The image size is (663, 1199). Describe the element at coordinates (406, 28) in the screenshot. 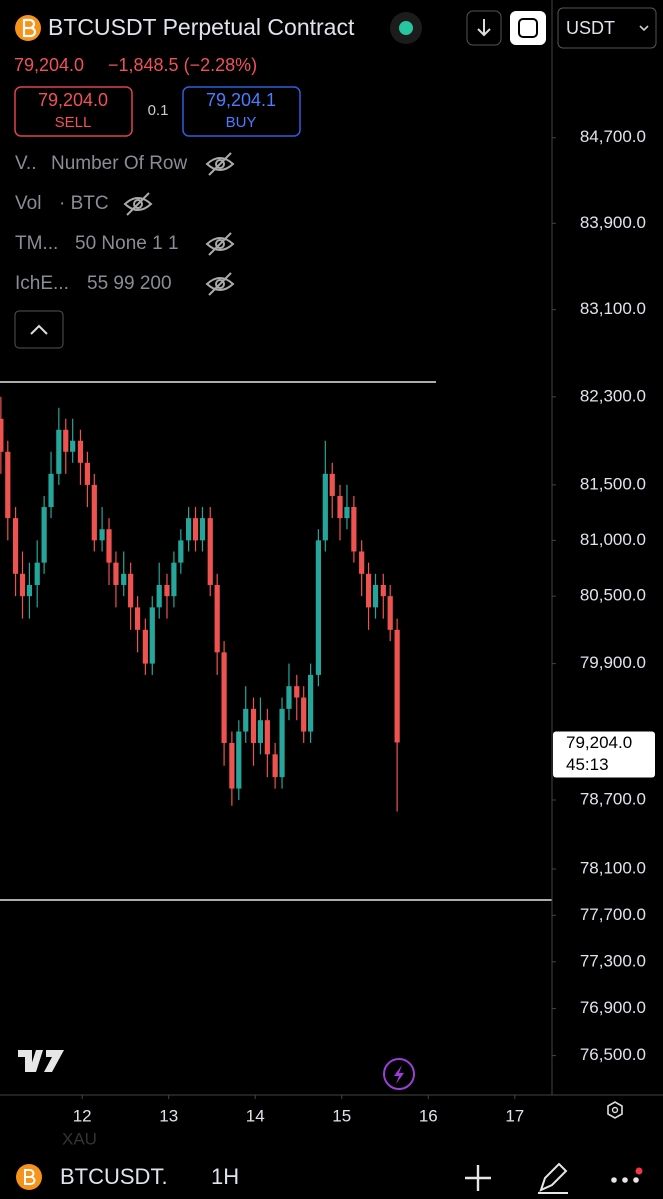

I see `status-dot` at that location.